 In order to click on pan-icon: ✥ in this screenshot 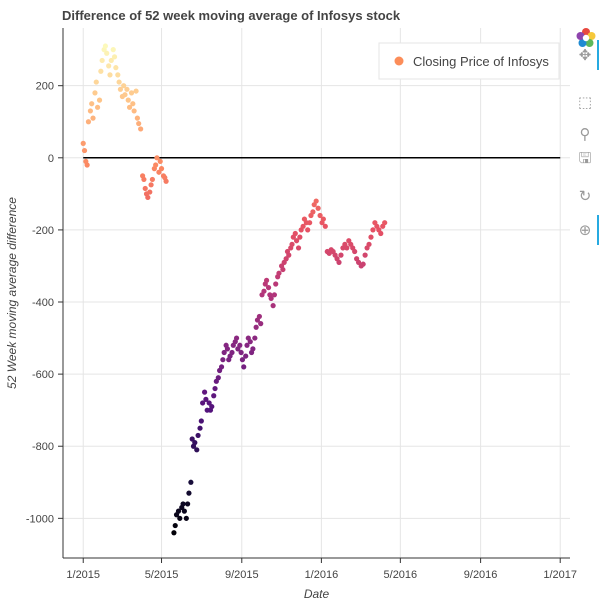, I will do `click(585, 55)`.